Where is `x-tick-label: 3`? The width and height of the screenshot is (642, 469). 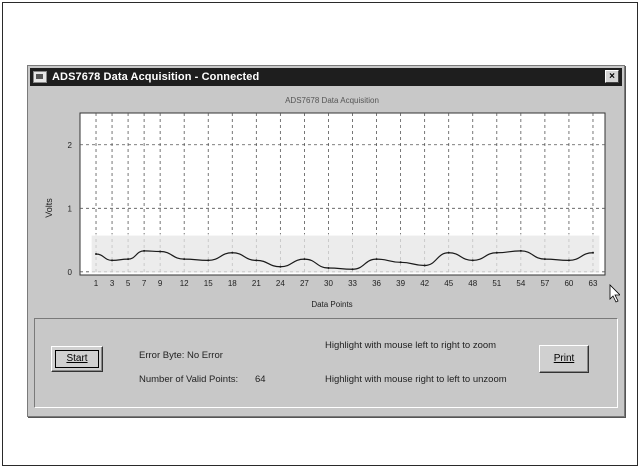 x-tick-label: 3 is located at coordinates (112, 283).